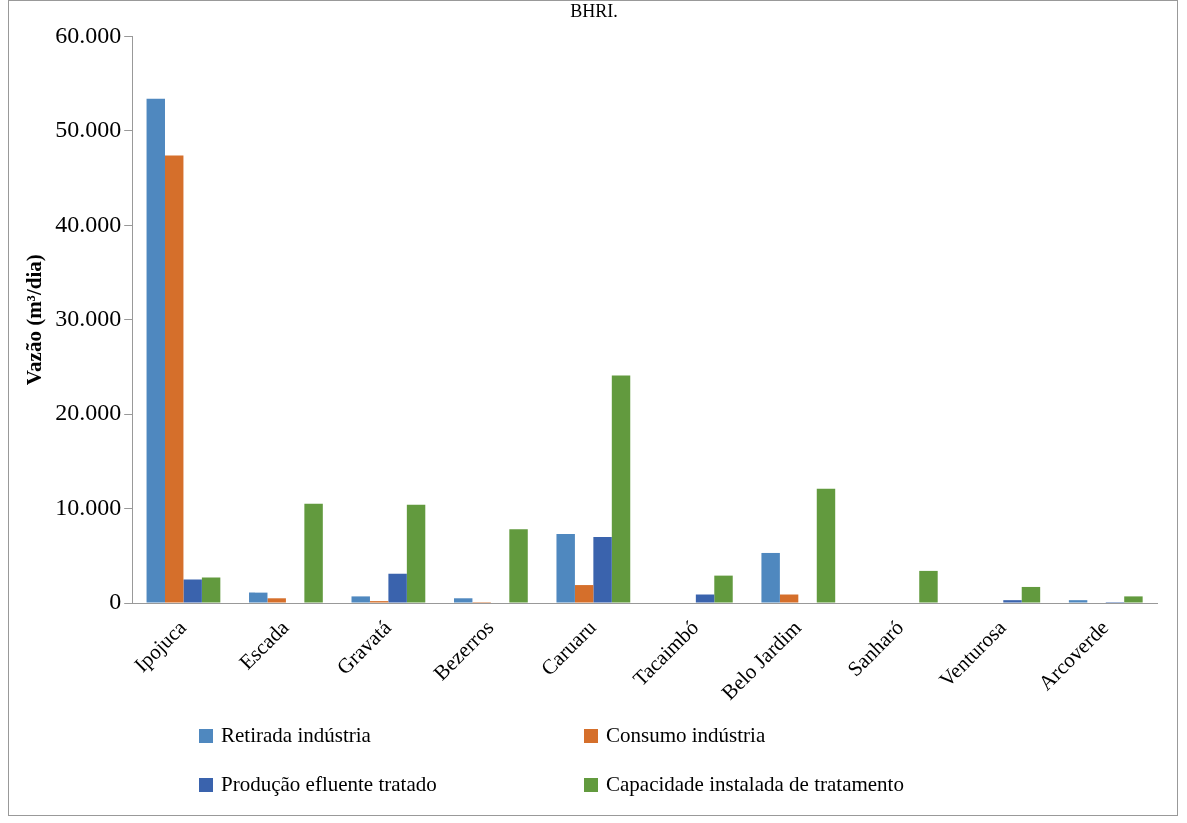 This screenshot has width=1187, height=823. Describe the element at coordinates (329, 784) in the screenshot. I see `legend-label: Produção efluente tratado` at that location.